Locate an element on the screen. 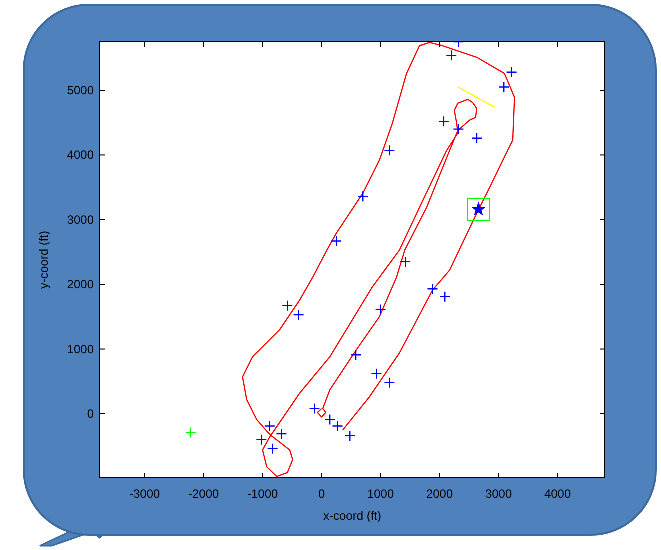  x-axis-title: x-coord (ft) is located at coordinates (352, 516).